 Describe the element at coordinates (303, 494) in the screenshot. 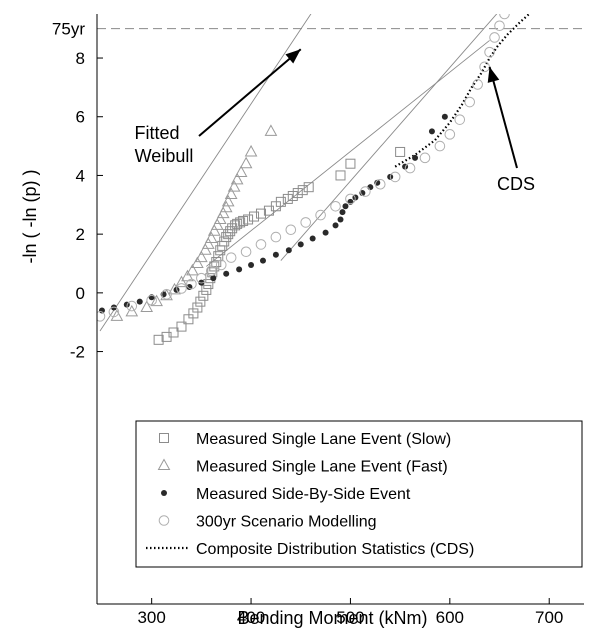

I see `legend-label-measured-side-by-side-event: Measured Side-By-Side Event` at that location.